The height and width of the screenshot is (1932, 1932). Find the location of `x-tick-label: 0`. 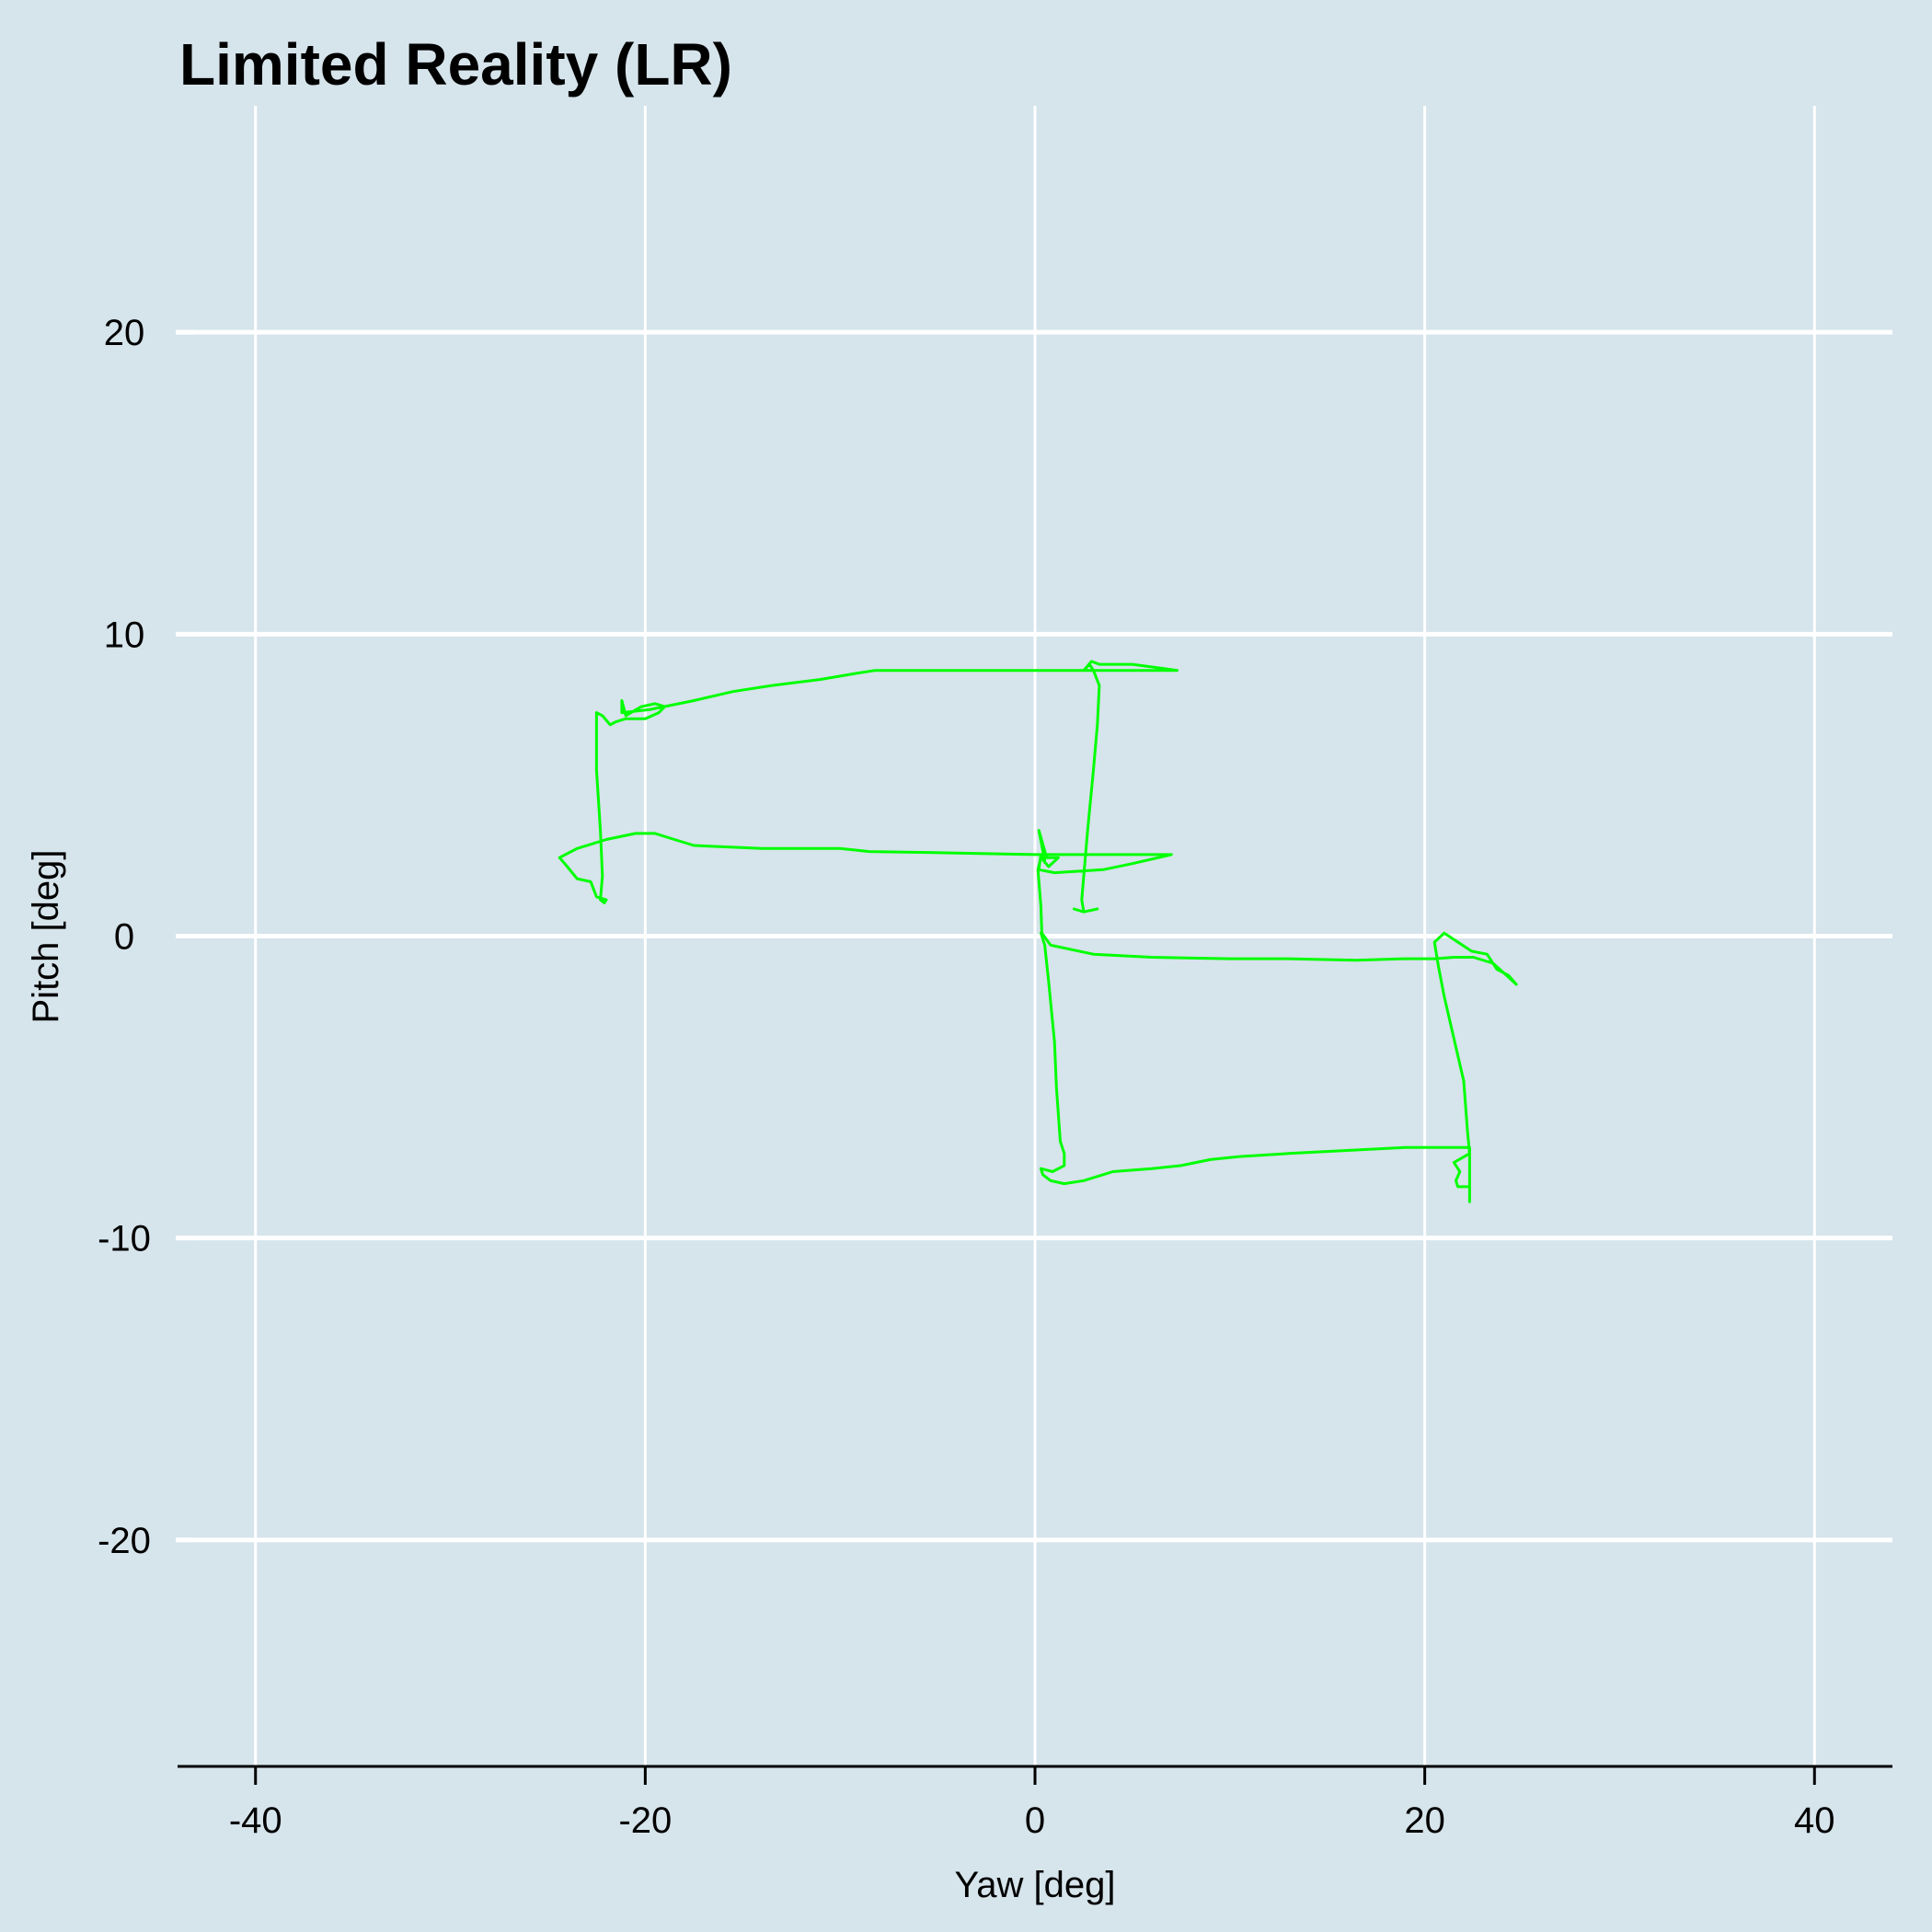

x-tick-label: 0 is located at coordinates (1035, 1820).